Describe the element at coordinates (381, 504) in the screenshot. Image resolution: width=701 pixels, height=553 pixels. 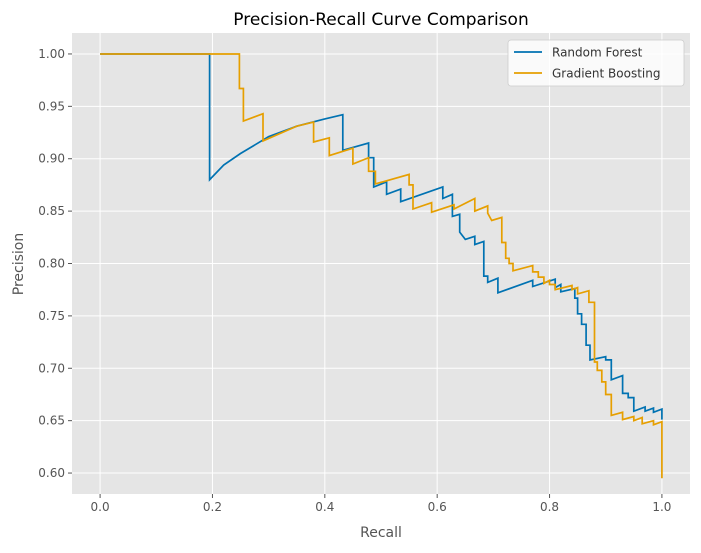
I see `x-tick-labels: 0.0 0.2 0.4 0.6 0.8 1.0` at that location.